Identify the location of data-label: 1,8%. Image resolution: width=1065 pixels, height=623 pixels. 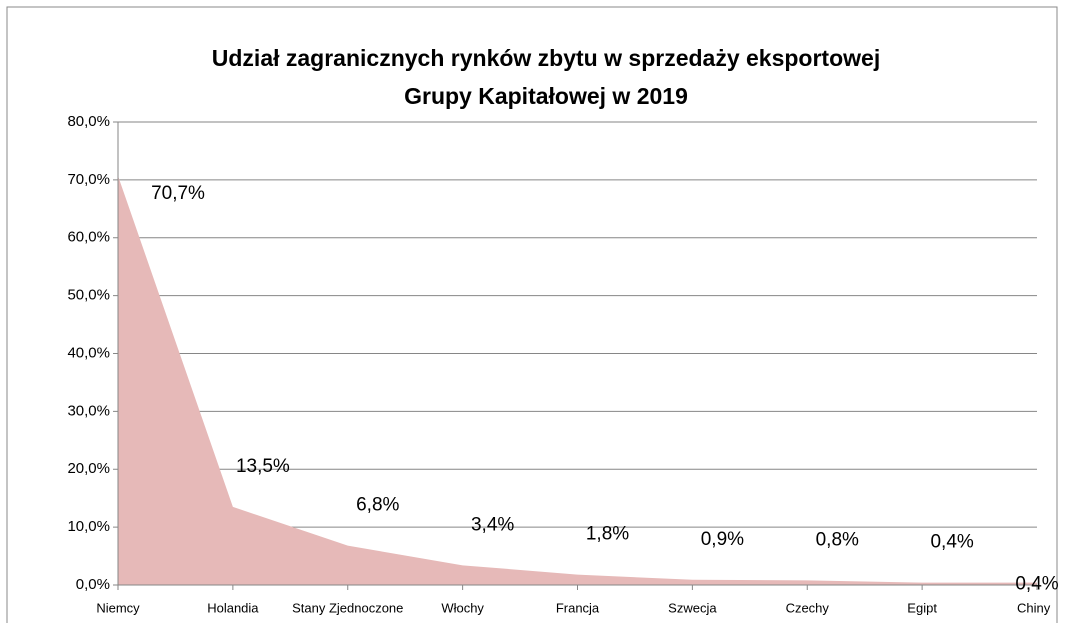
(607, 534).